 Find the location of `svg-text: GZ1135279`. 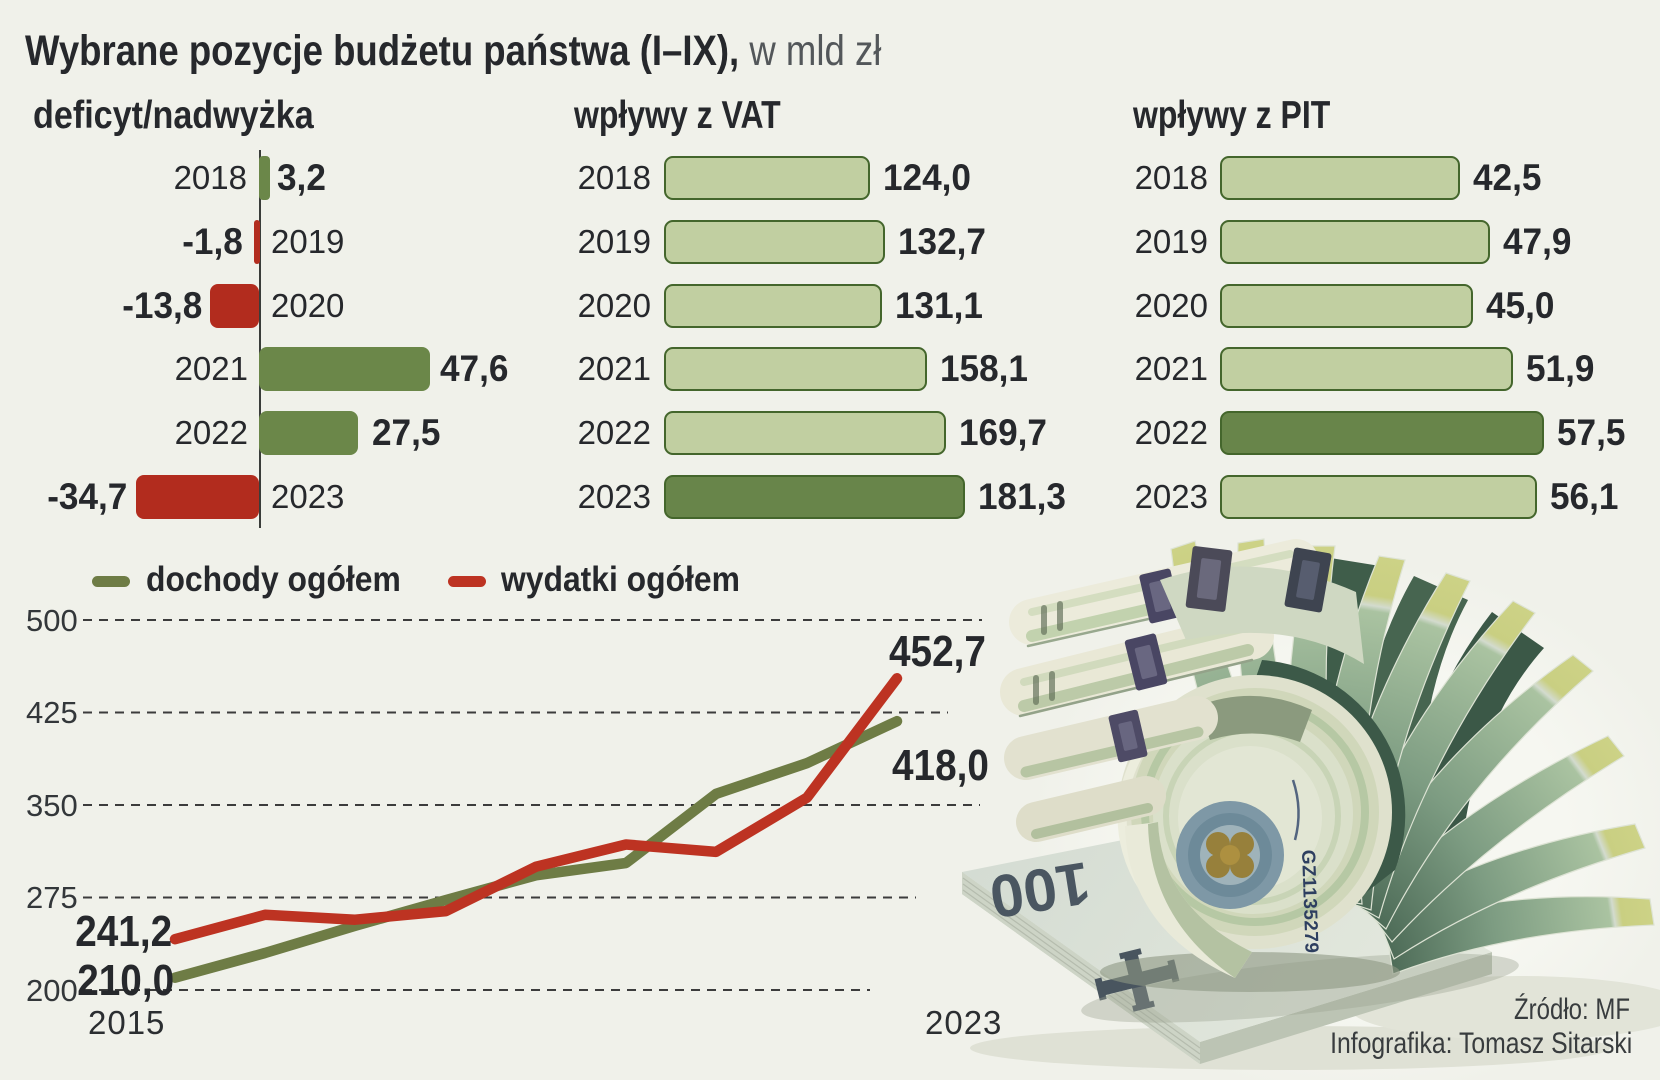

svg-text: GZ1135279 is located at coordinates (1309, 901).